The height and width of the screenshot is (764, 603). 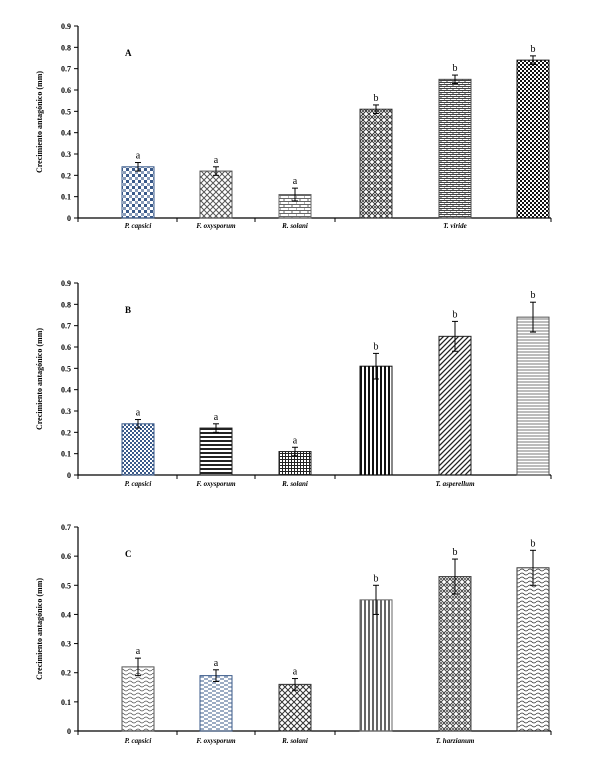 I want to click on panel-label: C, so click(x=128, y=554).